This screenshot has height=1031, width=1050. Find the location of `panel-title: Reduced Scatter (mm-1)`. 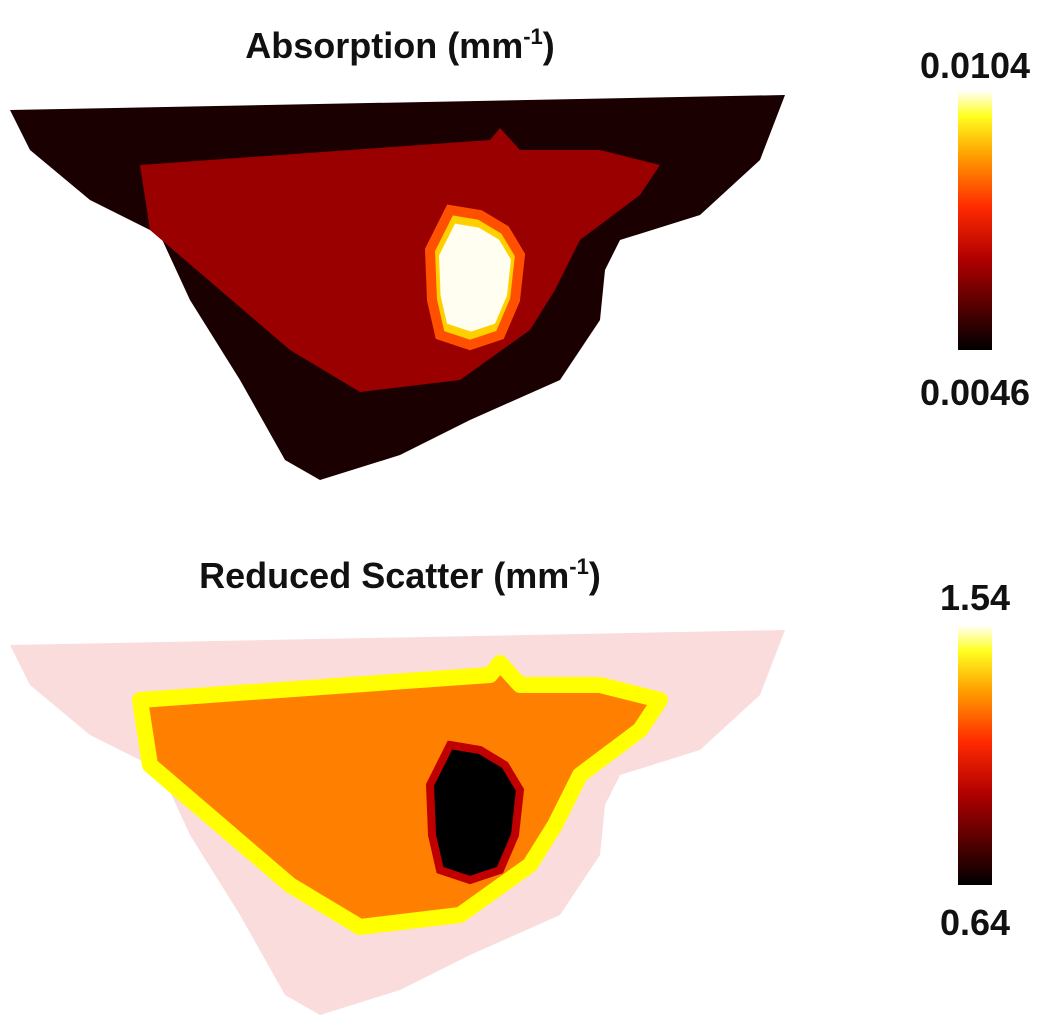

panel-title: Reduced Scatter (mm-1) is located at coordinates (400, 575).